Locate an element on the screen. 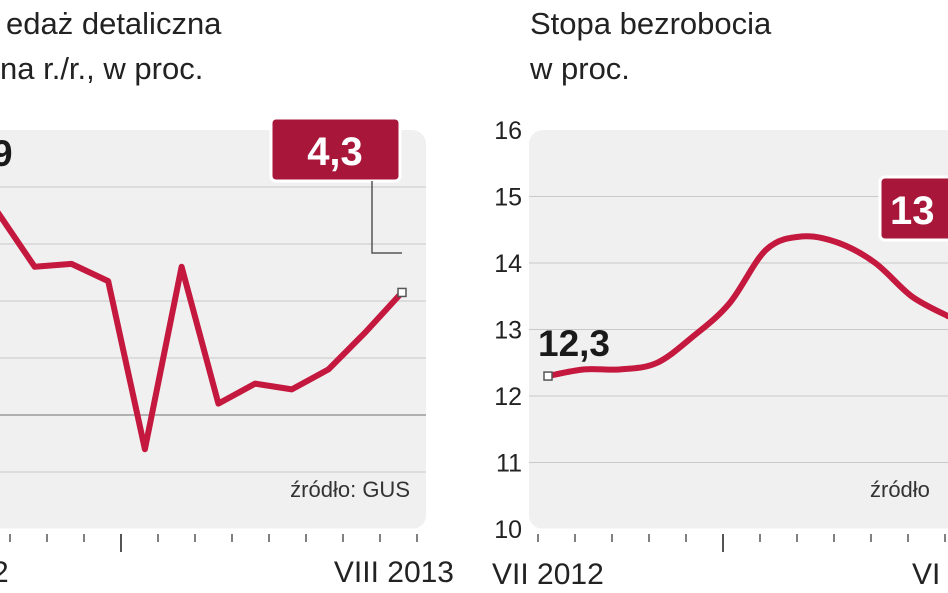 The height and width of the screenshot is (593, 948). unemployment-y-ticks: 10 11 12 13 14 15 16 is located at coordinates (508, 330).